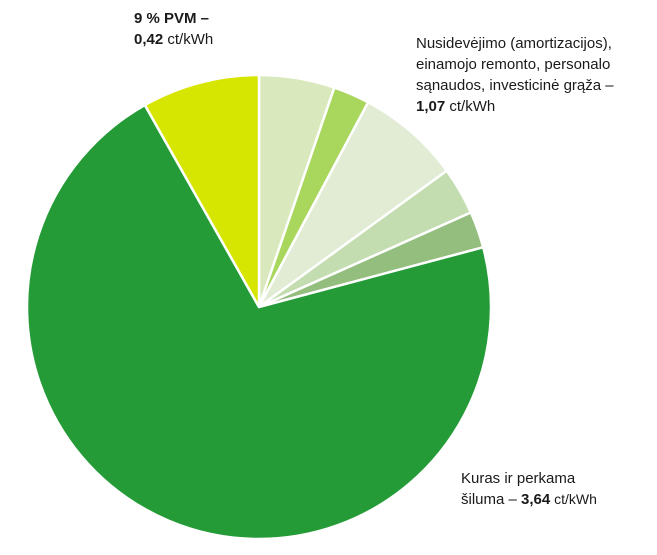 The width and height of the screenshot is (657, 555). What do you see at coordinates (149, 39) in the screenshot?
I see `vat-label-value: 0,42` at bounding box center [149, 39].